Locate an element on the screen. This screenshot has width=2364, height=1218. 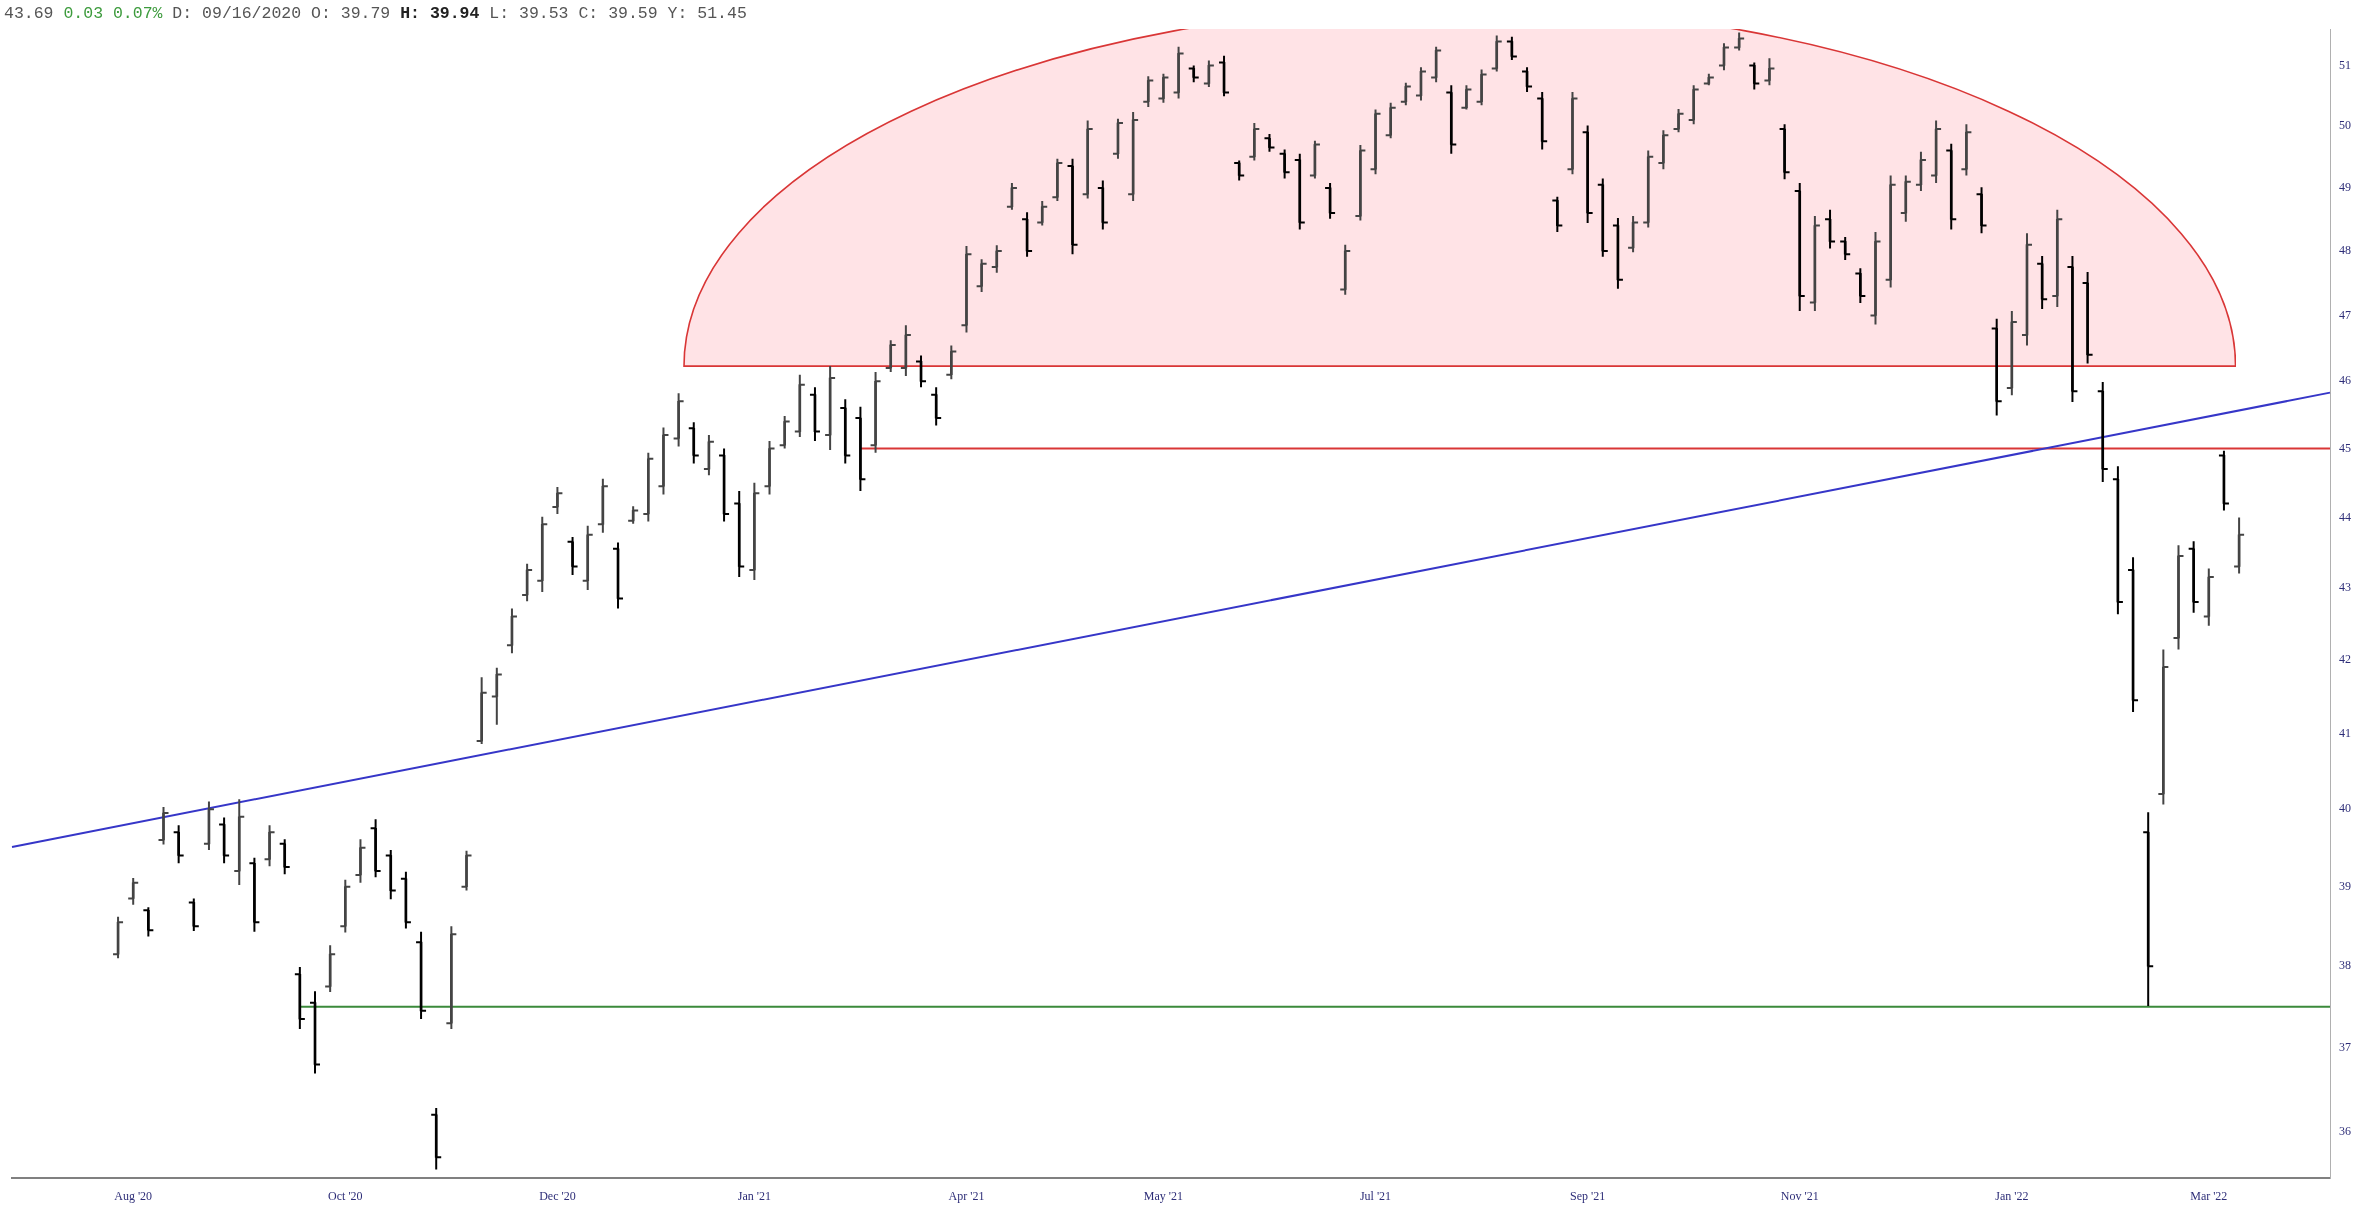
y-tick-label: 48 is located at coordinates (2345, 250).